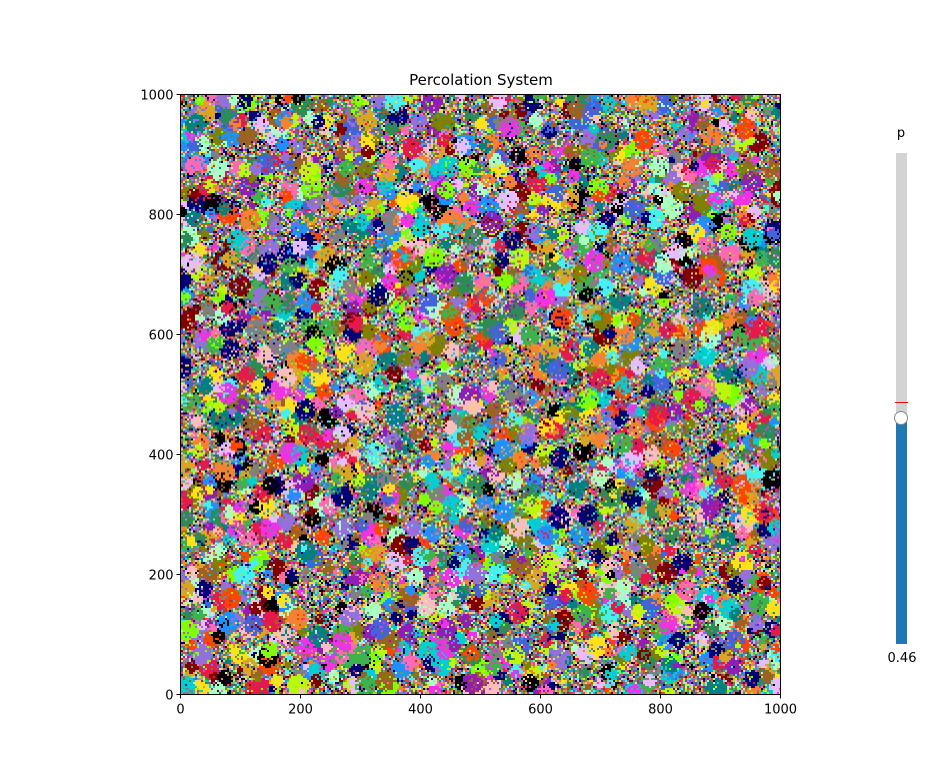 This screenshot has height=780, width=938. Describe the element at coordinates (901, 403) in the screenshot. I see `slider-reference-line` at that location.